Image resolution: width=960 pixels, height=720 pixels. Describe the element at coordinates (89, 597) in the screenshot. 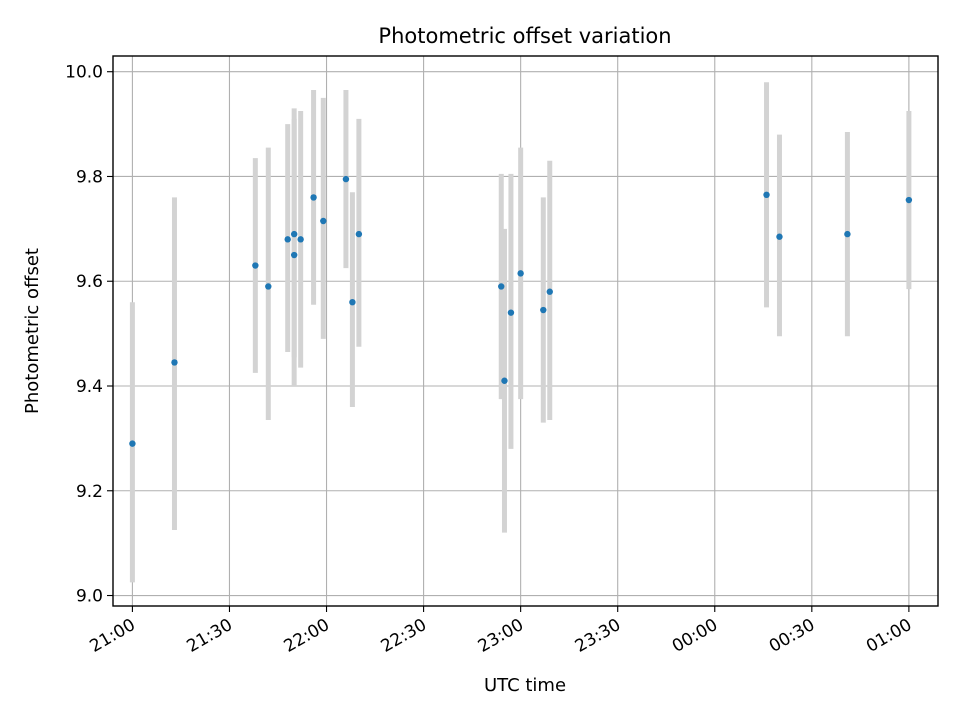

I see `y-tick-label: 9.0` at that location.